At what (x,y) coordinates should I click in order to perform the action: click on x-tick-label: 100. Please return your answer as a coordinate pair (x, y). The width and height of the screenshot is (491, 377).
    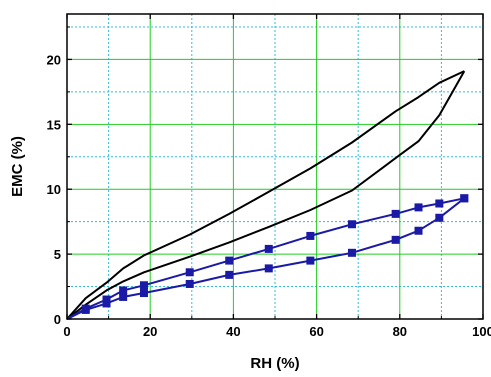
    Looking at the image, I should click on (481, 331).